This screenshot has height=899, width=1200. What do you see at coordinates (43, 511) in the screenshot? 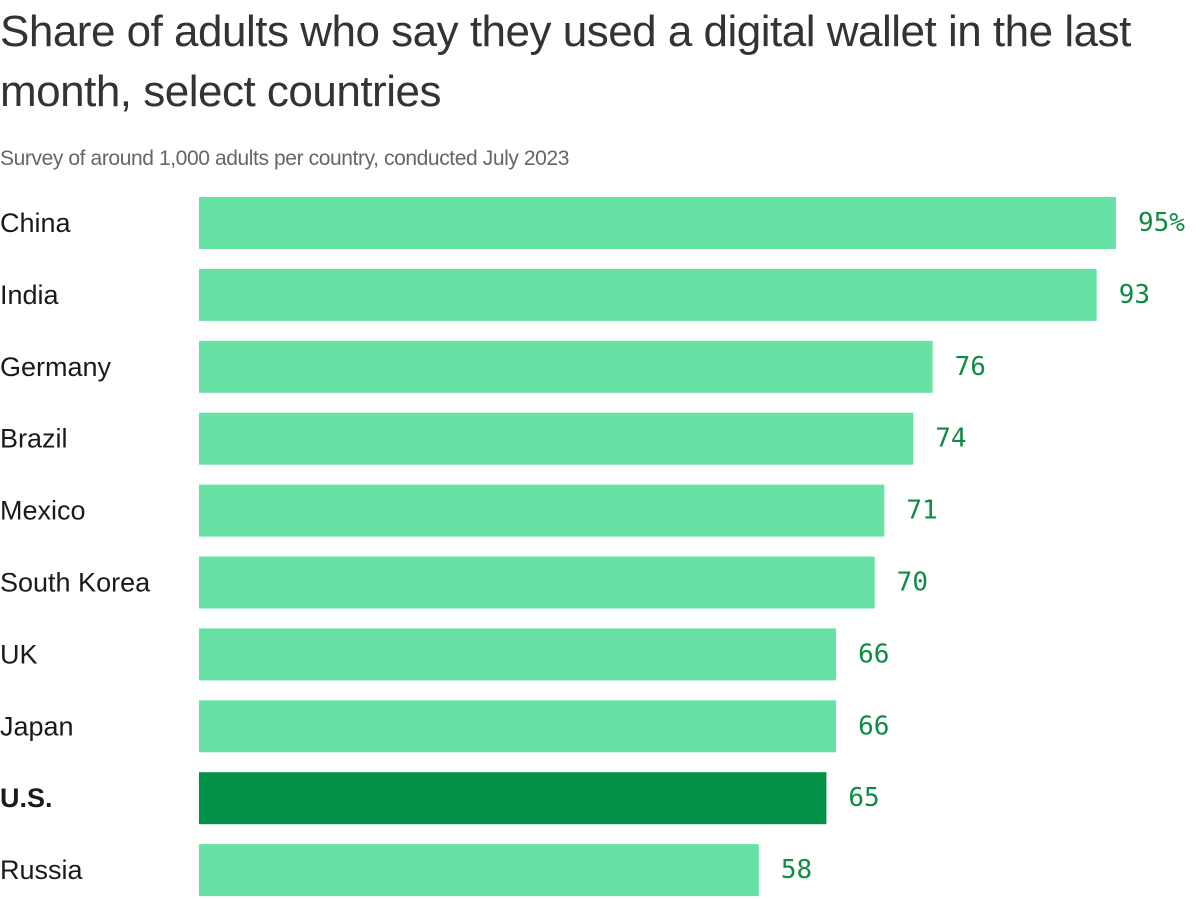
I see `category-label: Mexico` at bounding box center [43, 511].